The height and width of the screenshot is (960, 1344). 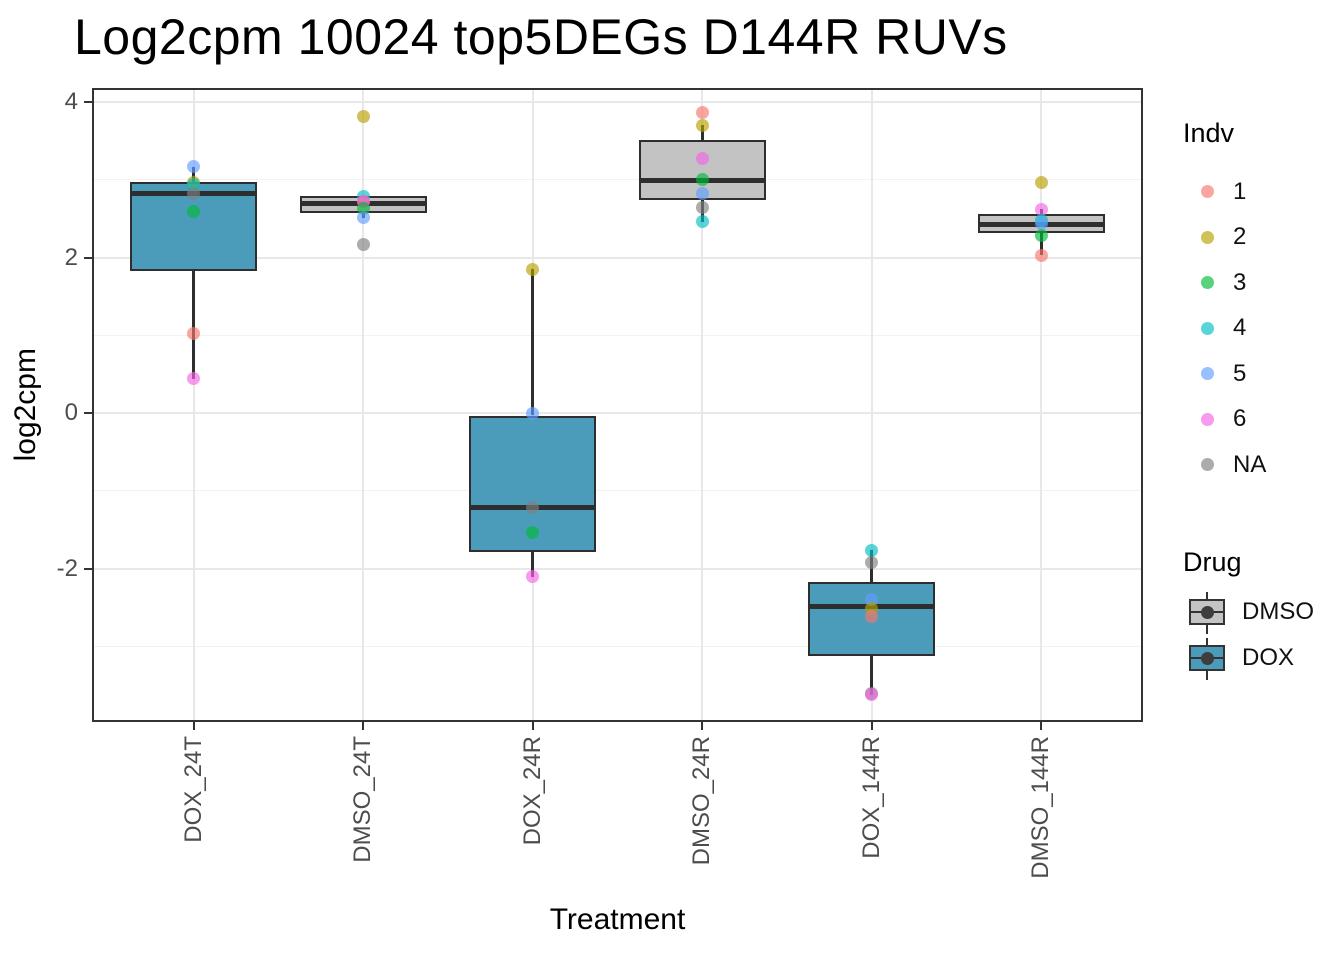 What do you see at coordinates (1240, 419) in the screenshot?
I see `legend-indv-label: 6` at bounding box center [1240, 419].